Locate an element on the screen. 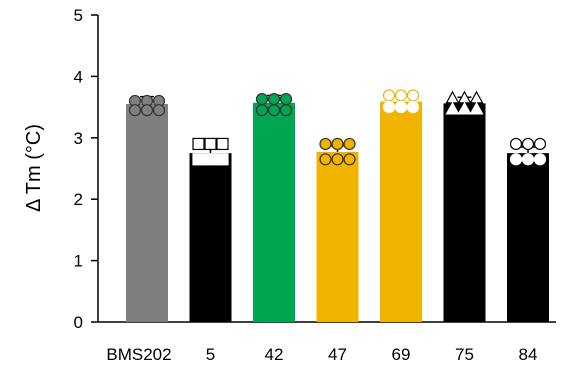 This screenshot has width=563, height=366. x-tick-label: 5 is located at coordinates (210, 354).